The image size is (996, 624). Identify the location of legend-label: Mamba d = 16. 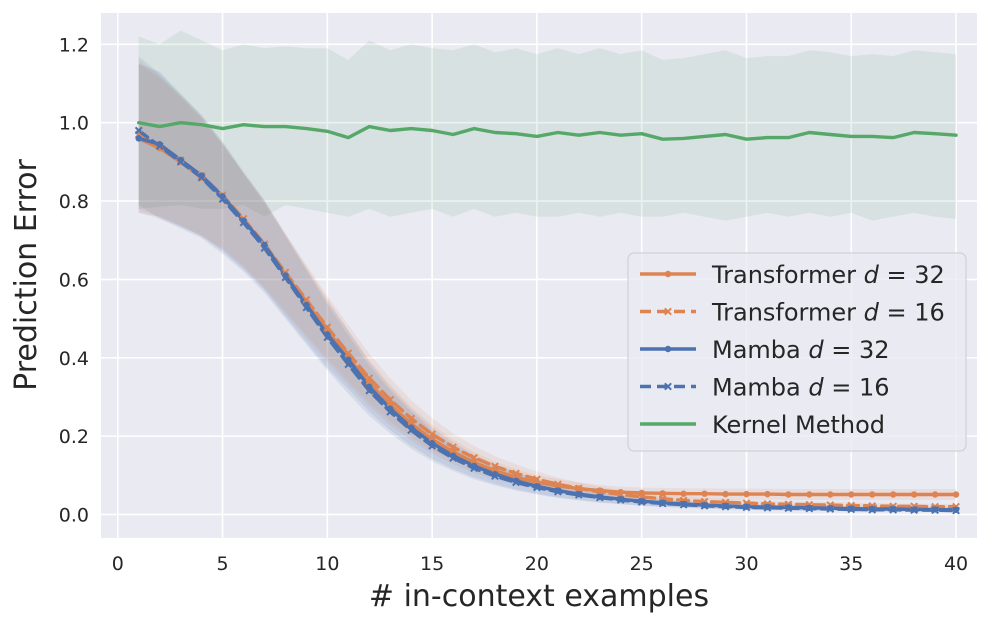
(801, 388).